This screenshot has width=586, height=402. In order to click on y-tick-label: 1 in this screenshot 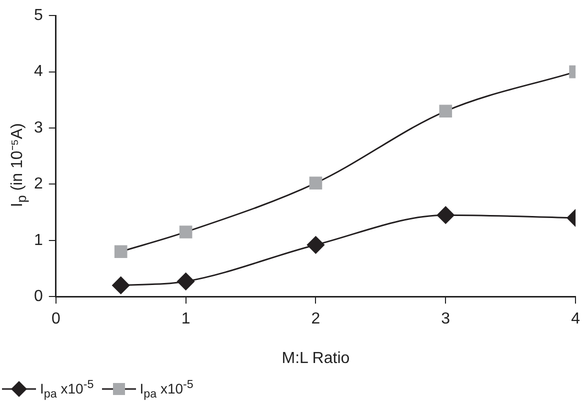, I will do `click(38, 240)`.